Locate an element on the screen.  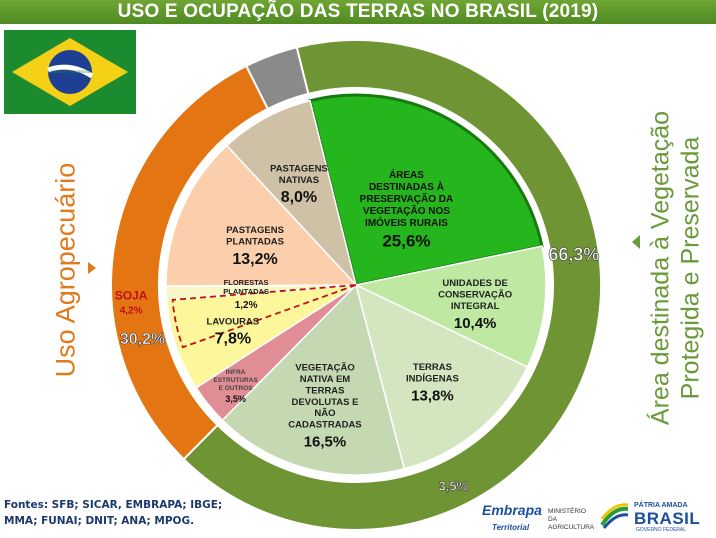
brasil-logo-main: BRASIL is located at coordinates (667, 518).